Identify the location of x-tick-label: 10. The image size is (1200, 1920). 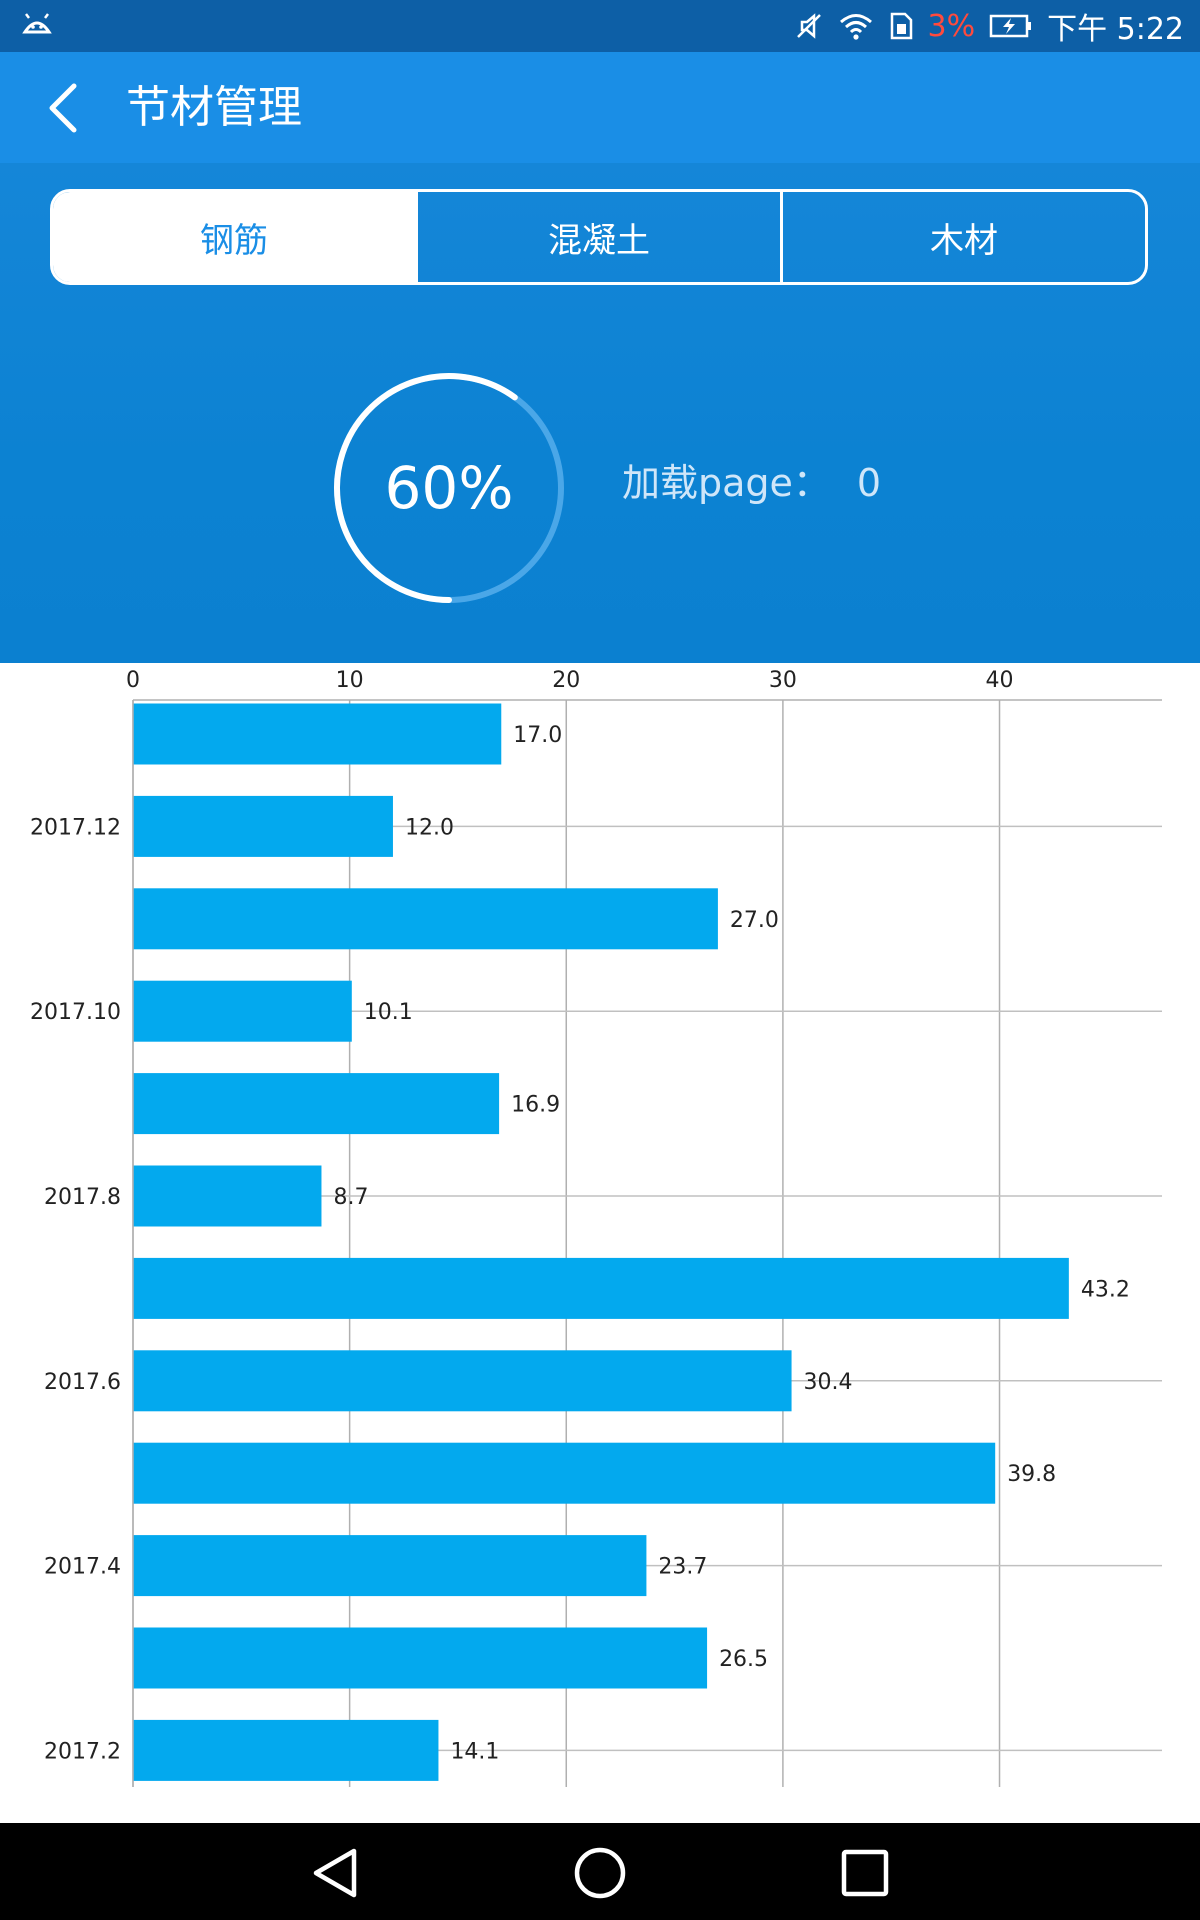
(350, 680).